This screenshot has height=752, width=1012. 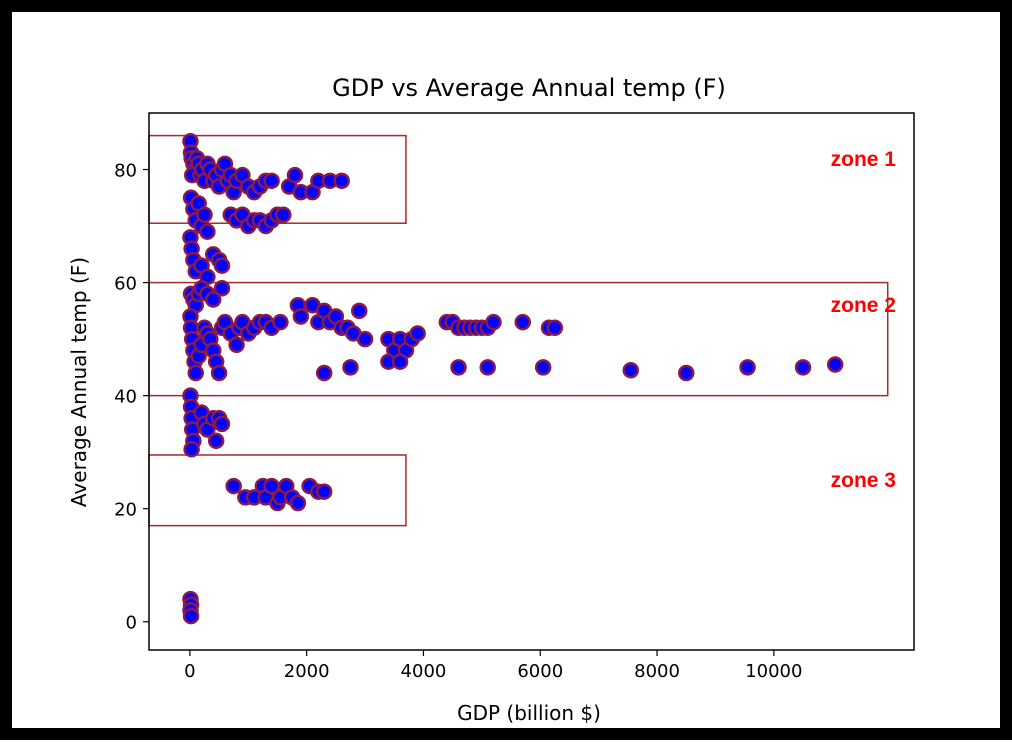 What do you see at coordinates (518, 339) in the screenshot?
I see `zone-box` at bounding box center [518, 339].